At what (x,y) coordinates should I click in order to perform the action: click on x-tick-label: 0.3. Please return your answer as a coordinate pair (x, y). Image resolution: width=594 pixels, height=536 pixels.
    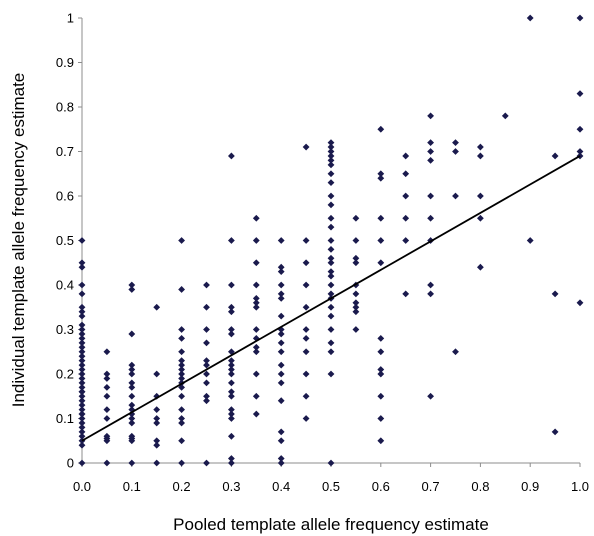
    Looking at the image, I should click on (231, 486).